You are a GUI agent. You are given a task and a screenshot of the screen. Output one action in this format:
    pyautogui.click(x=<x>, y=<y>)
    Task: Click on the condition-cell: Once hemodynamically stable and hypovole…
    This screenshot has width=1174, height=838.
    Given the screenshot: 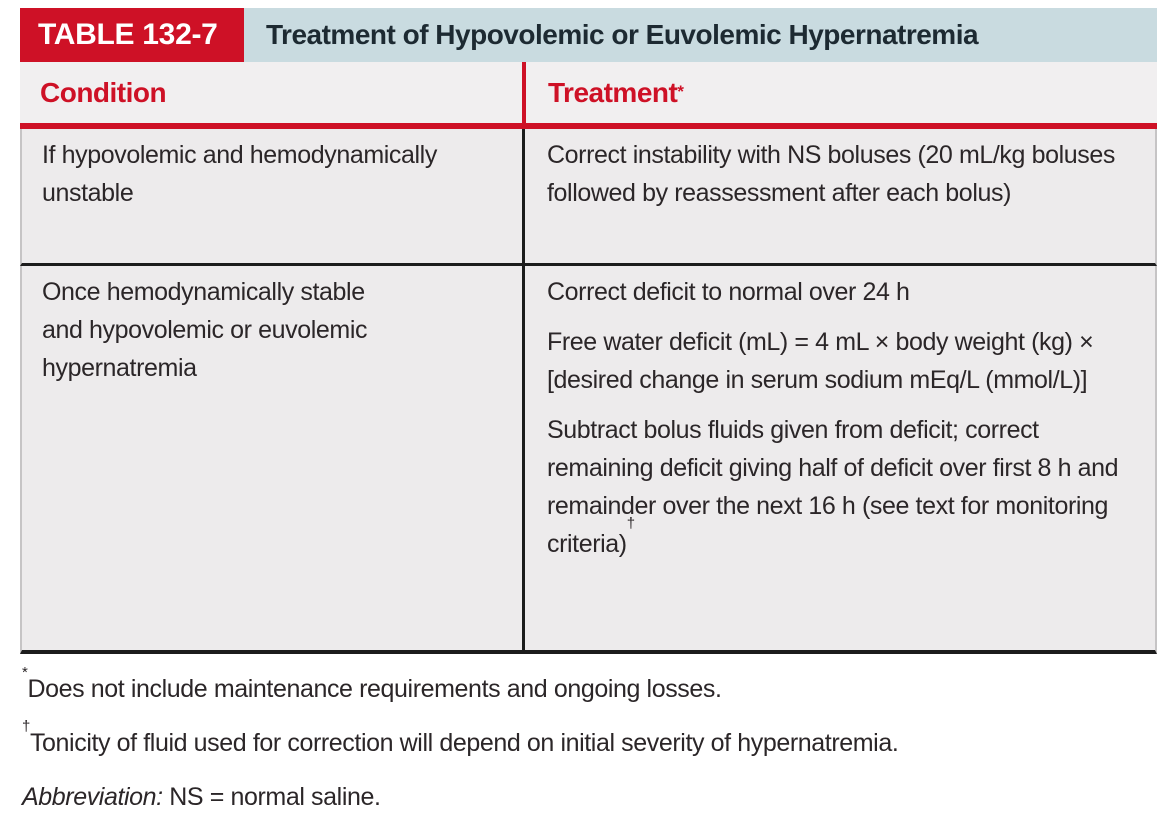 What is the action you would take?
    pyautogui.click(x=205, y=330)
    